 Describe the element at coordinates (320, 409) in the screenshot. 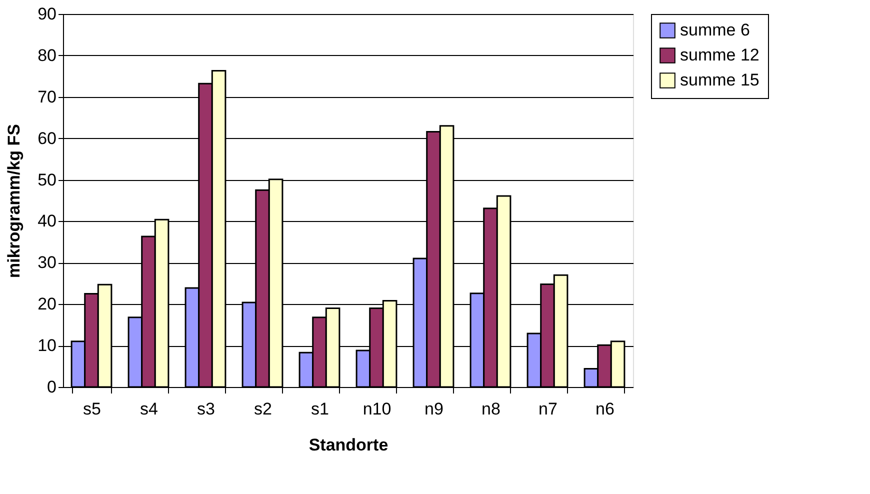

I see `x-tick-label: s1` at that location.